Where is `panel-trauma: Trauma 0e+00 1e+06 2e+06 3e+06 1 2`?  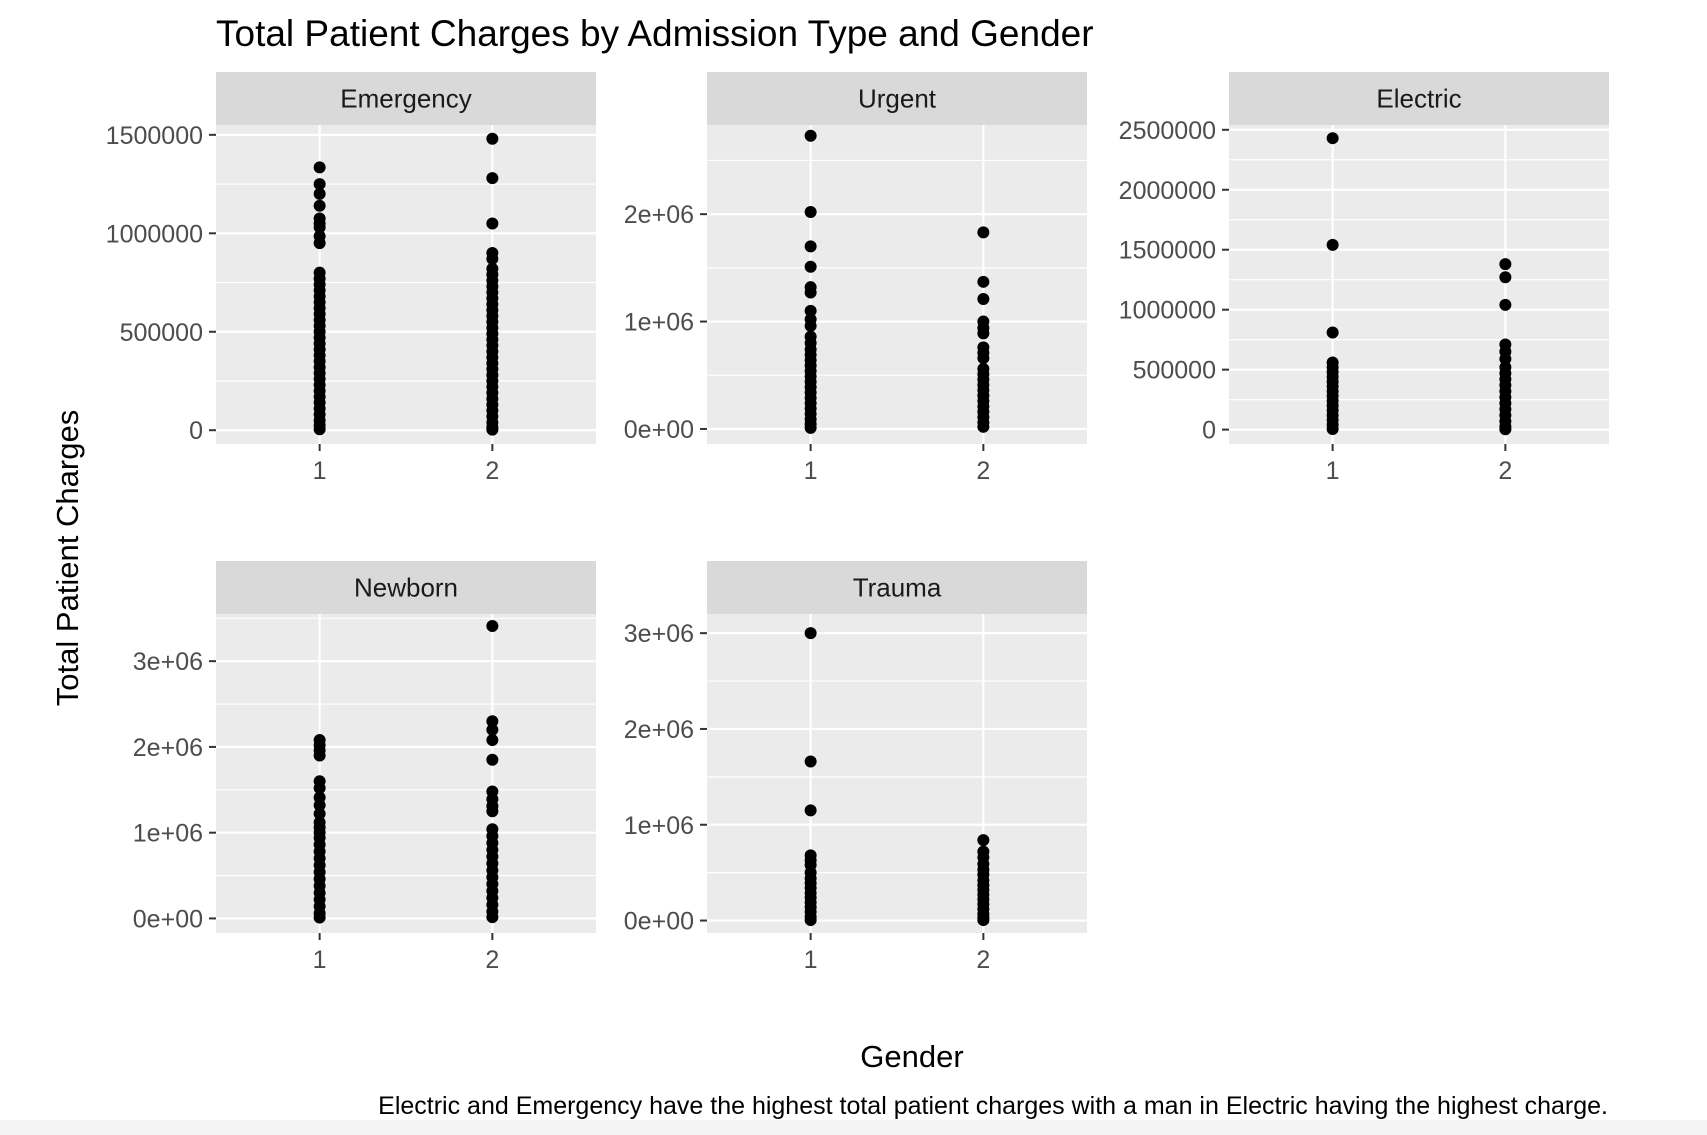 panel-trauma: Trauma 0e+00 1e+06 2e+06 3e+06 1 2 is located at coordinates (855, 767).